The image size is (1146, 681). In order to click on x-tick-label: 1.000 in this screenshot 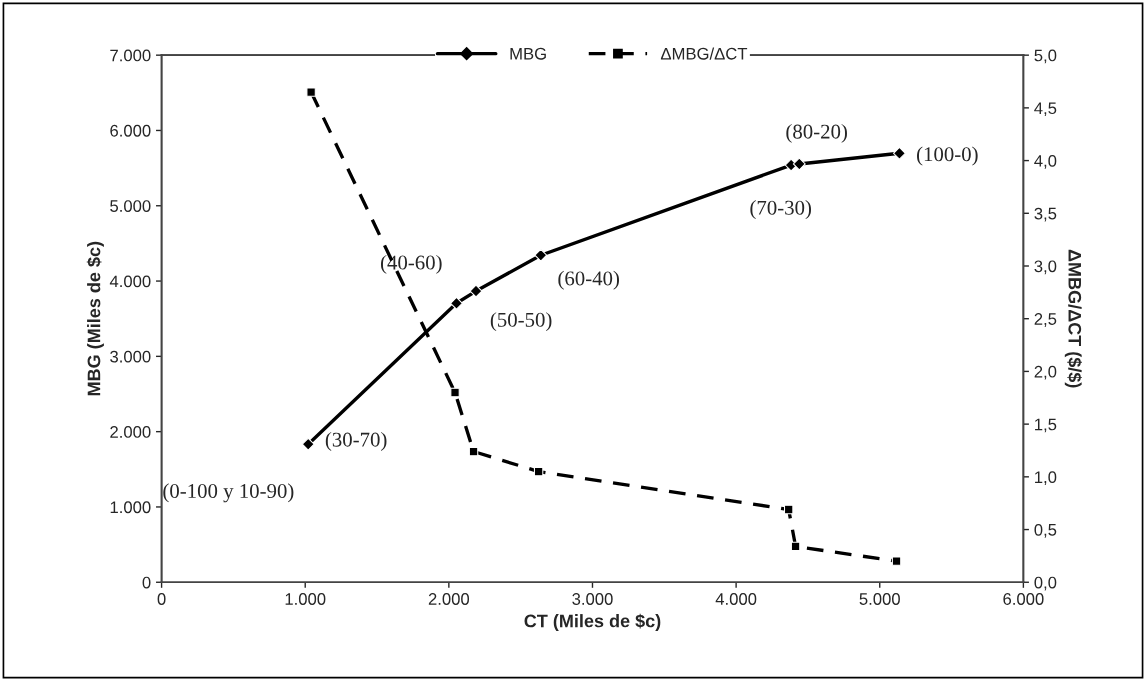, I will do `click(305, 599)`.